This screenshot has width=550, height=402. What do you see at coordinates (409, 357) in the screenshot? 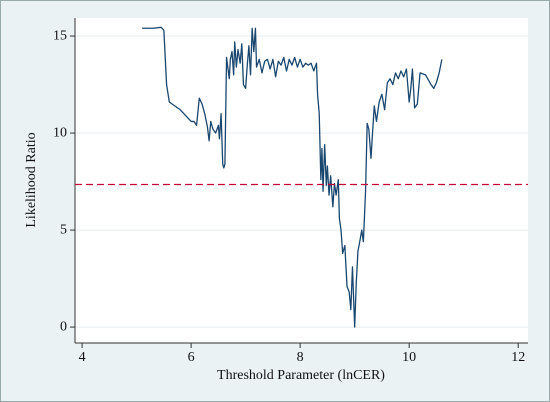
I see `x-tick-label: 10` at bounding box center [409, 357].